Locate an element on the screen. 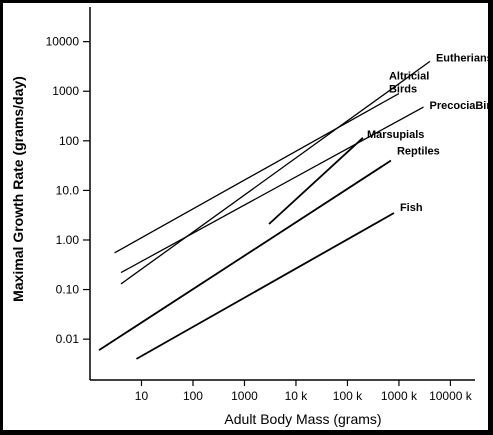 The height and width of the screenshot is (435, 493). series-label-marsupials: Marsupials is located at coordinates (395, 135).